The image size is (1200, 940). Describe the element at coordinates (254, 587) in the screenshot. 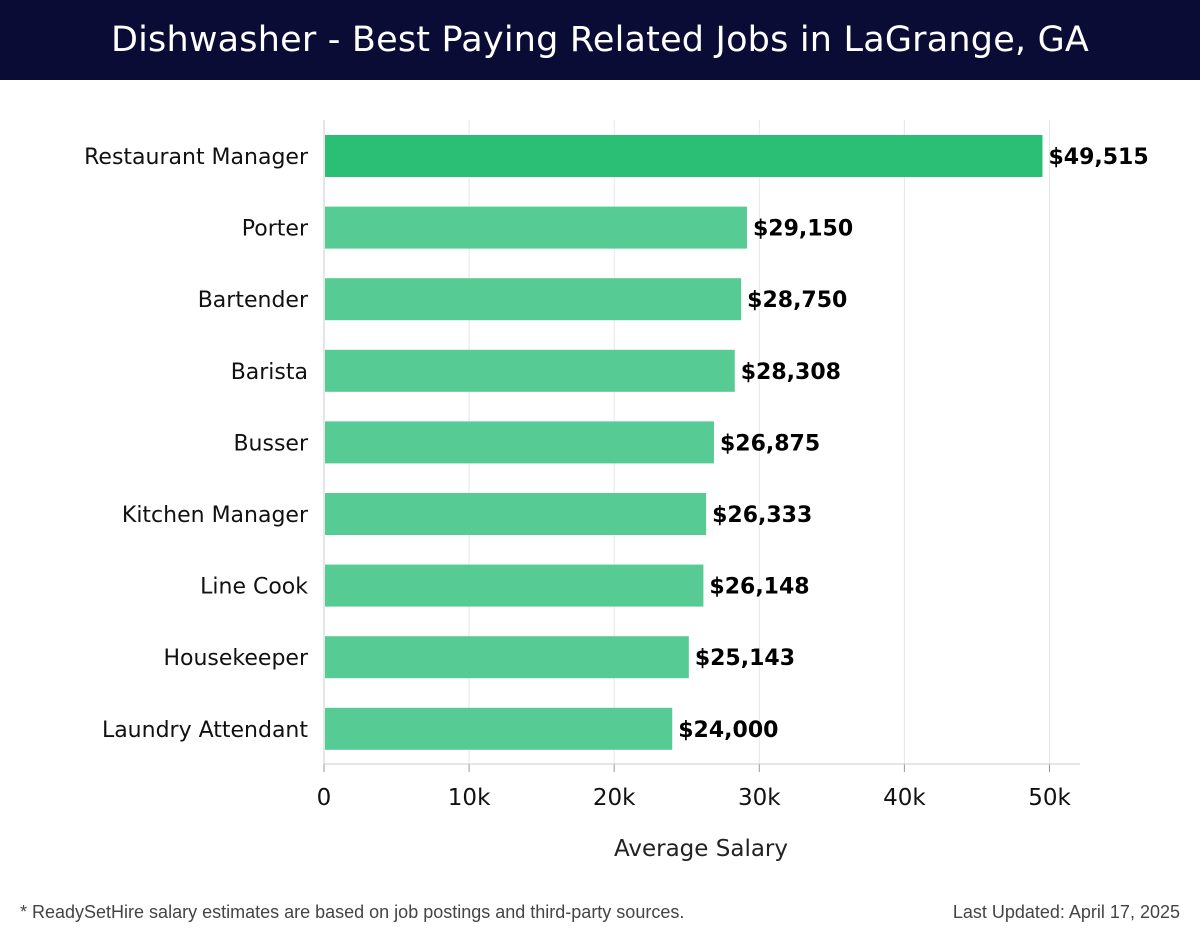

I see `category-label: Line Cook` at that location.